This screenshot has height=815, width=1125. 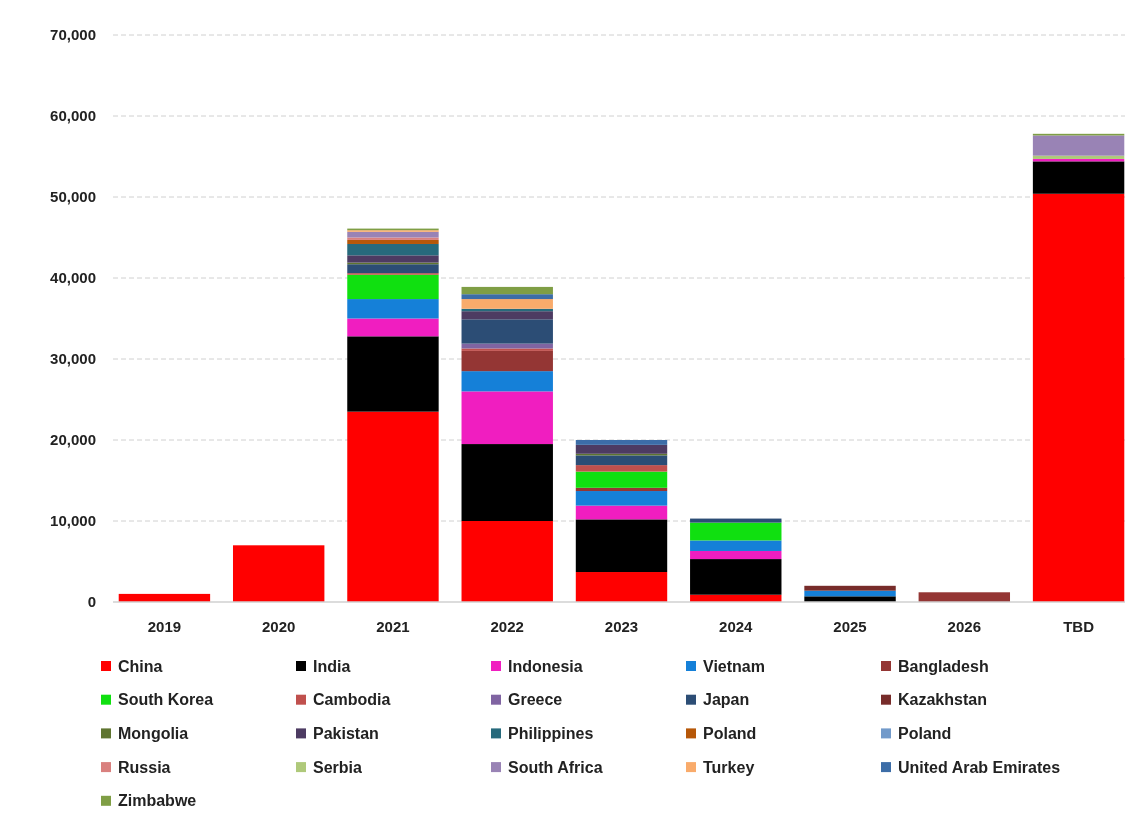 I want to click on legend-label: Vietnam, so click(x=734, y=666).